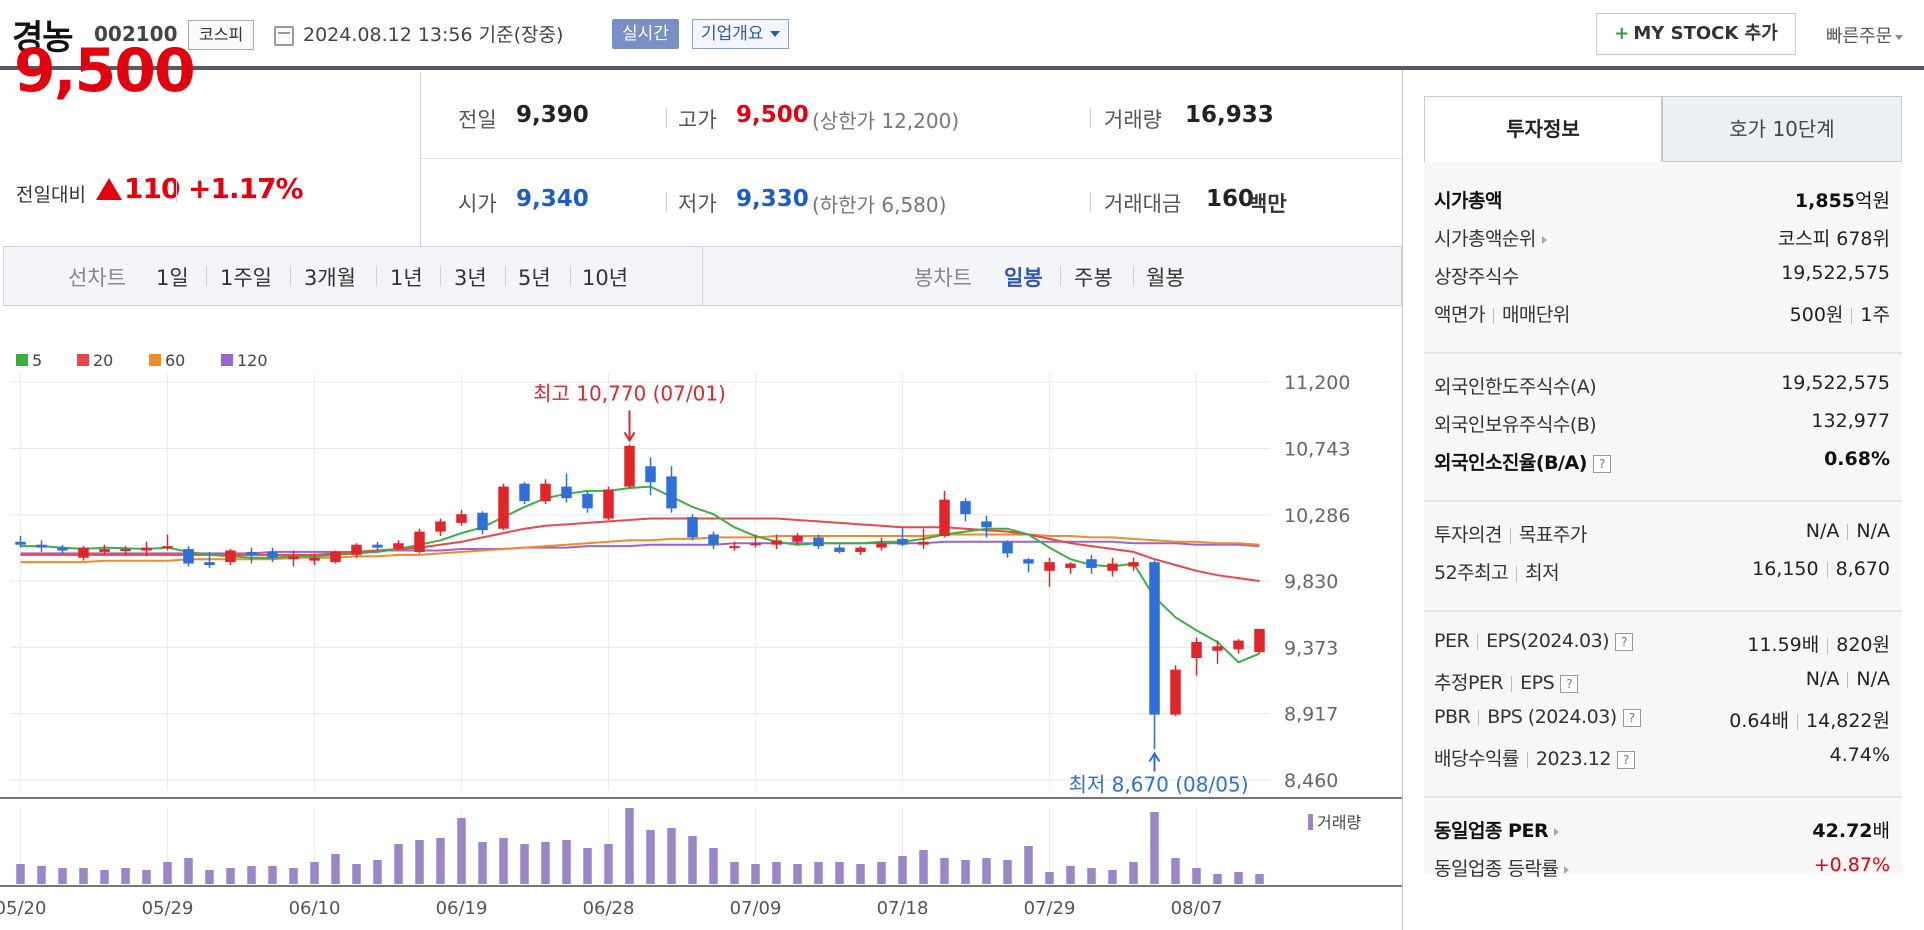 The width and height of the screenshot is (1924, 930). What do you see at coordinates (1662, 237) in the screenshot?
I see `info-row-market-cap-rank: 시가총액순위 코스피 678위` at bounding box center [1662, 237].